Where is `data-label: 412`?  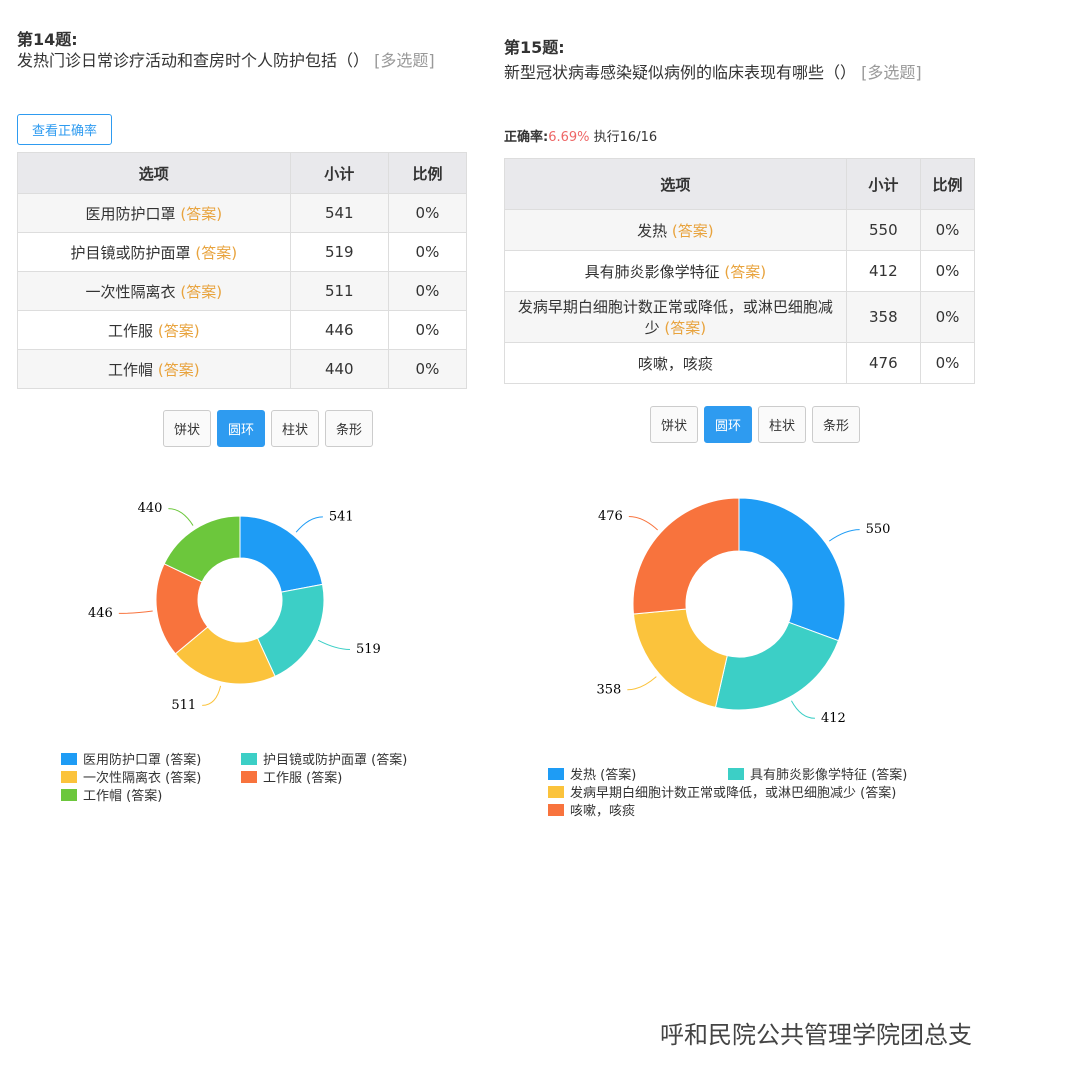
data-label: 412 is located at coordinates (833, 718).